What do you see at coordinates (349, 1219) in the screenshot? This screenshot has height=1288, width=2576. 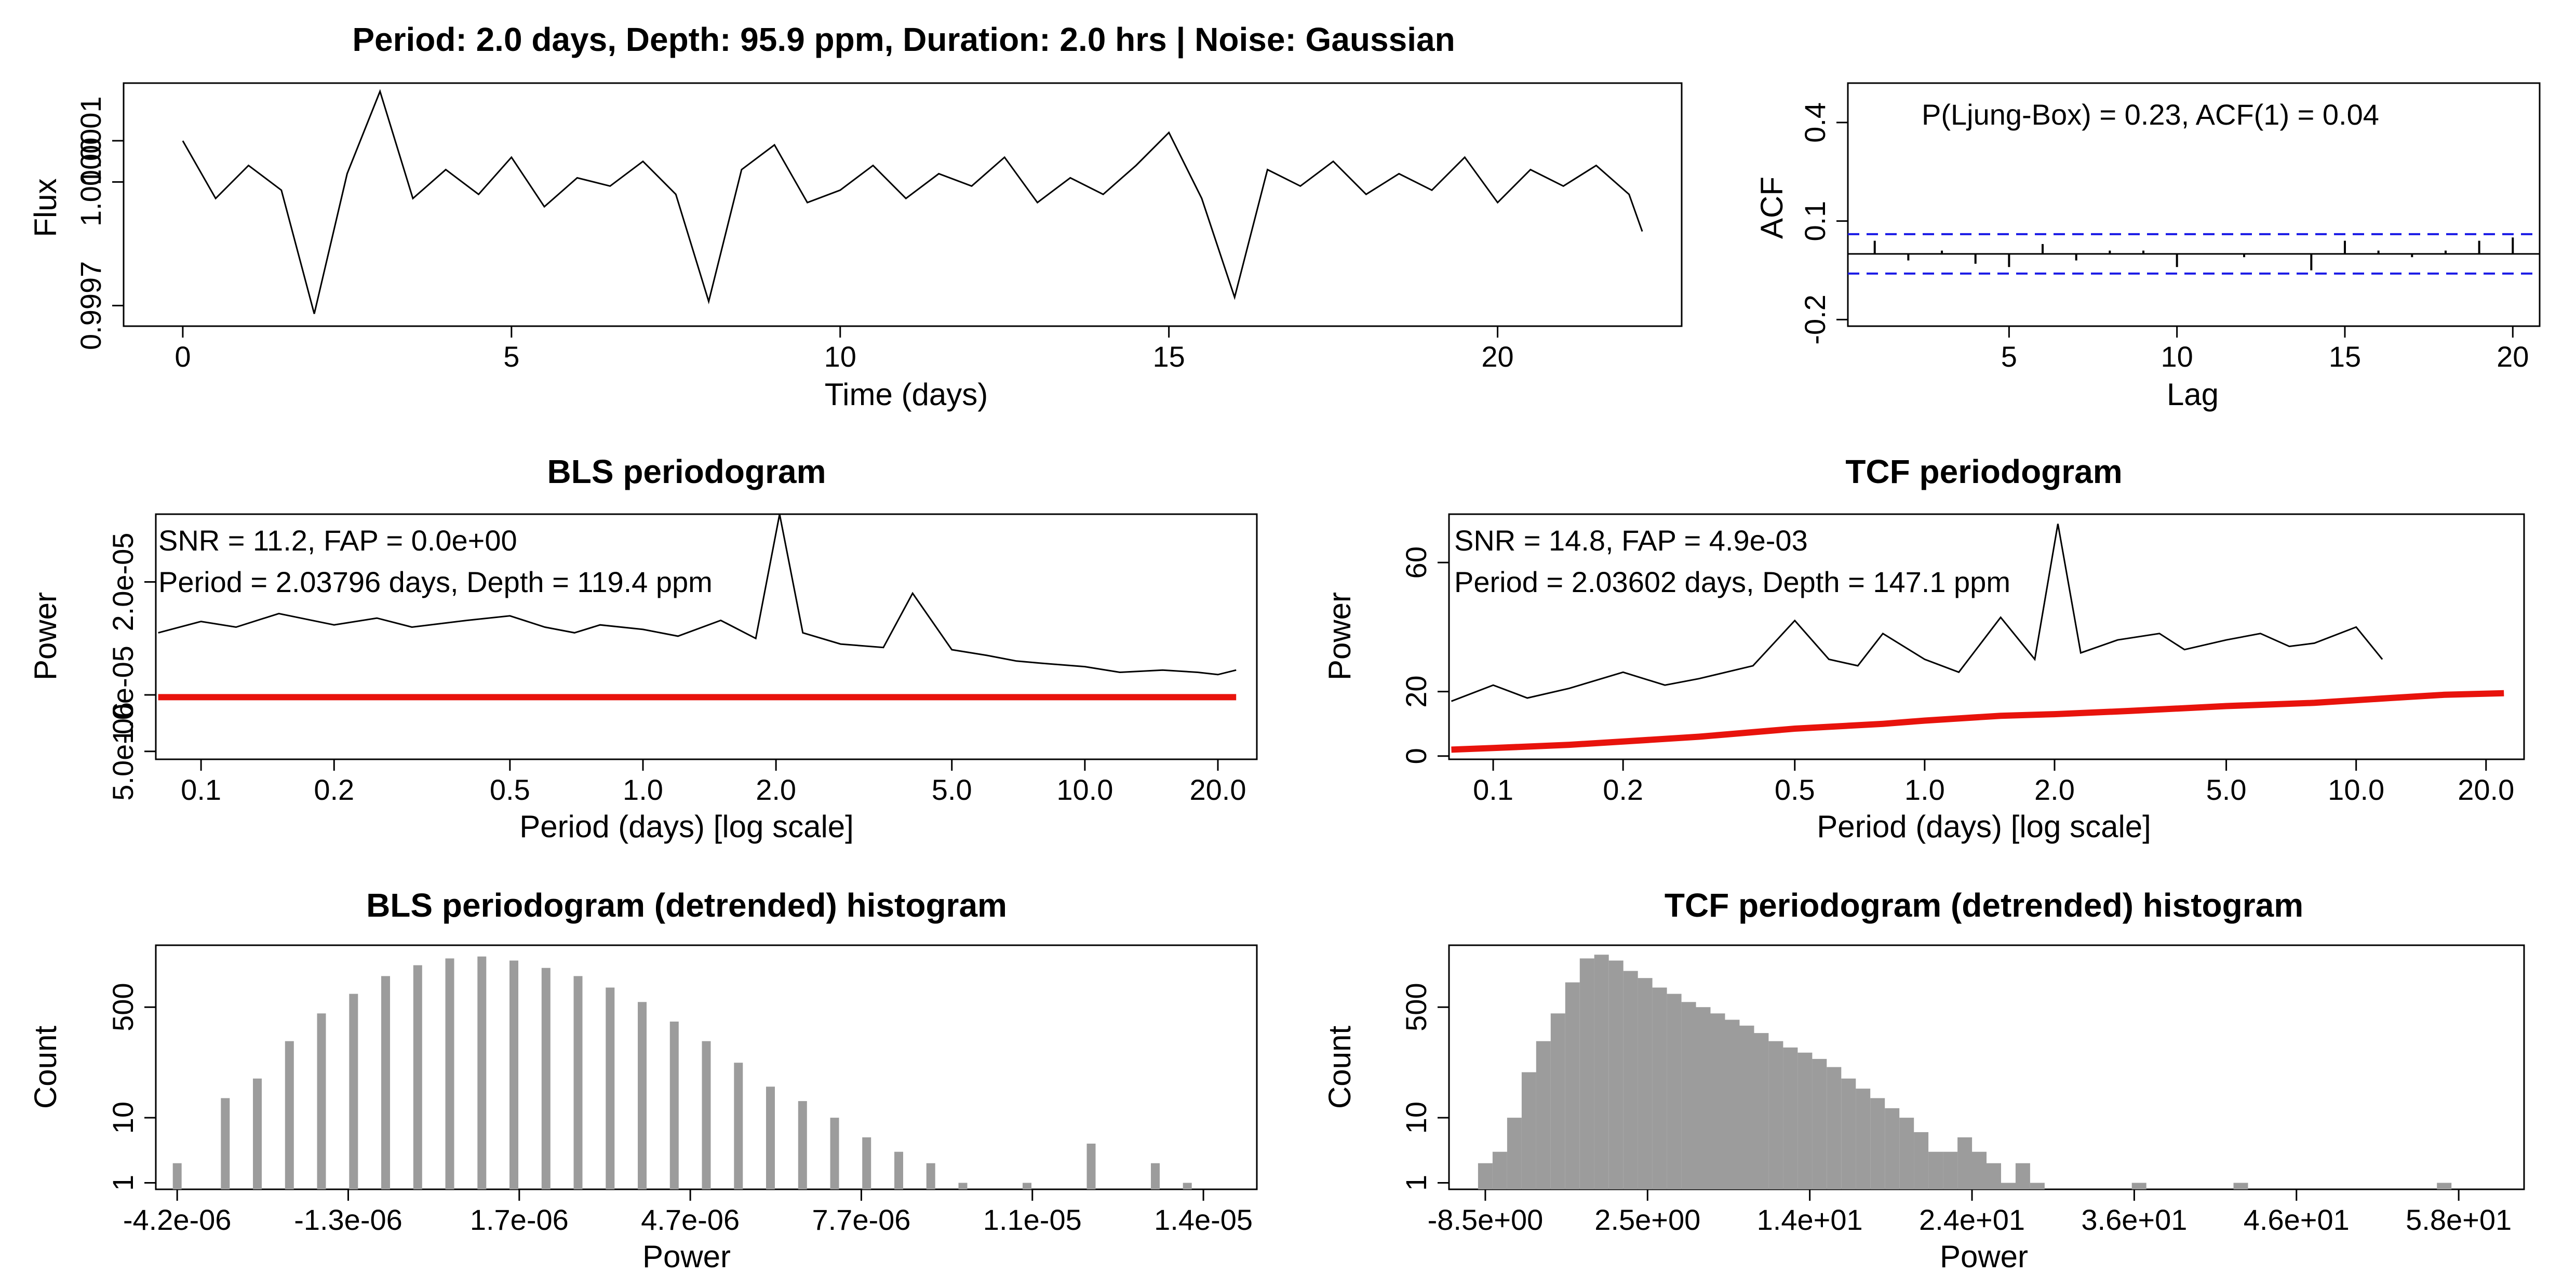 I see `bls-hist-x-tick-label: -1.3e-06` at bounding box center [349, 1219].